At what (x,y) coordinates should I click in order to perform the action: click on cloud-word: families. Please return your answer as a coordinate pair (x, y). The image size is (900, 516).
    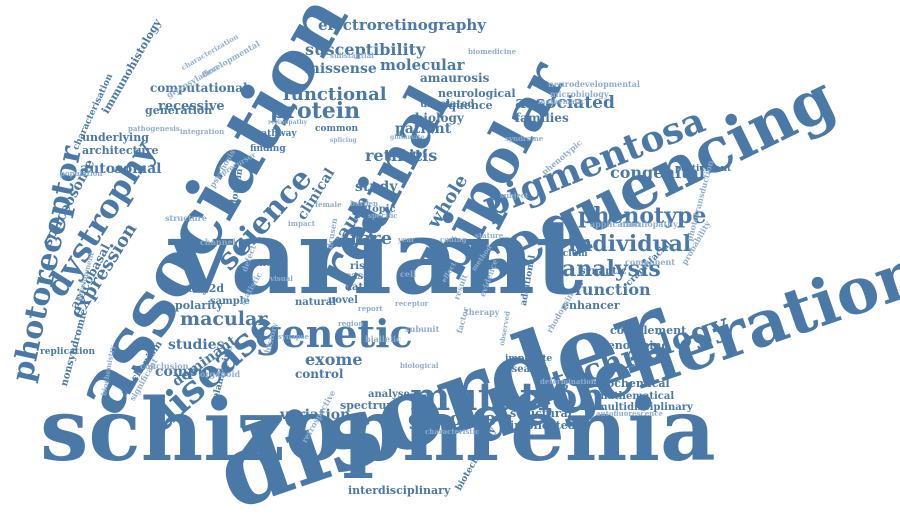
    Looking at the image, I should click on (542, 118).